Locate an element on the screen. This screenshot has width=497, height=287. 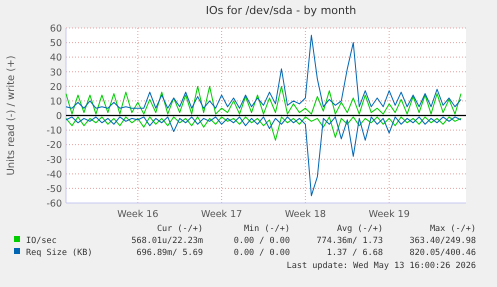
text: 820.05/400.46 is located at coordinates (442, 253).